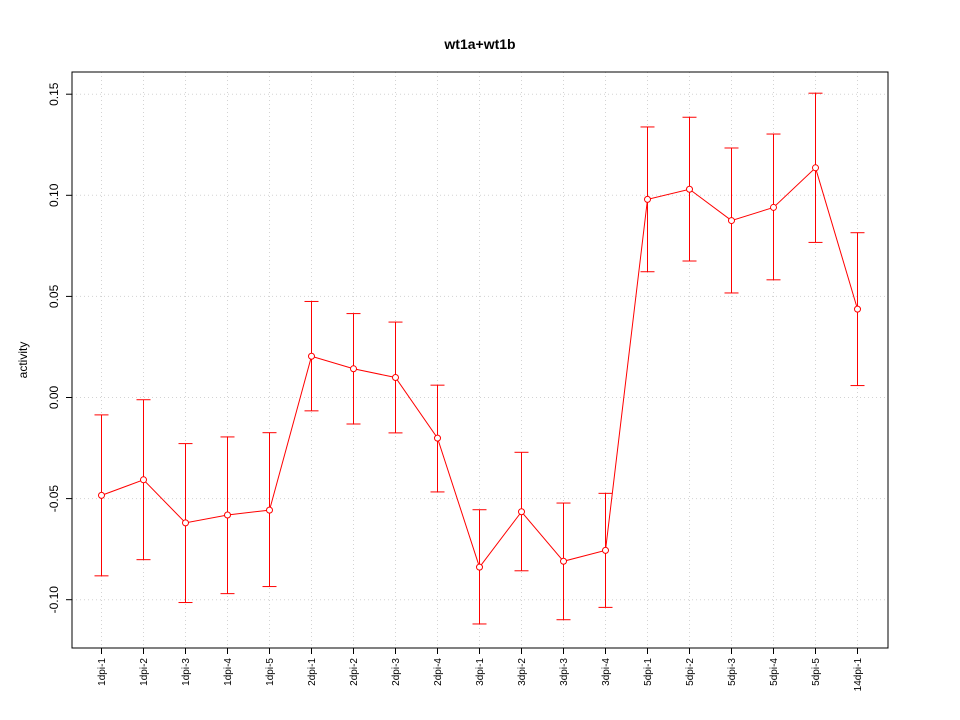 The image size is (960, 720). I want to click on y-tick-label: -0.10, so click(54, 600).